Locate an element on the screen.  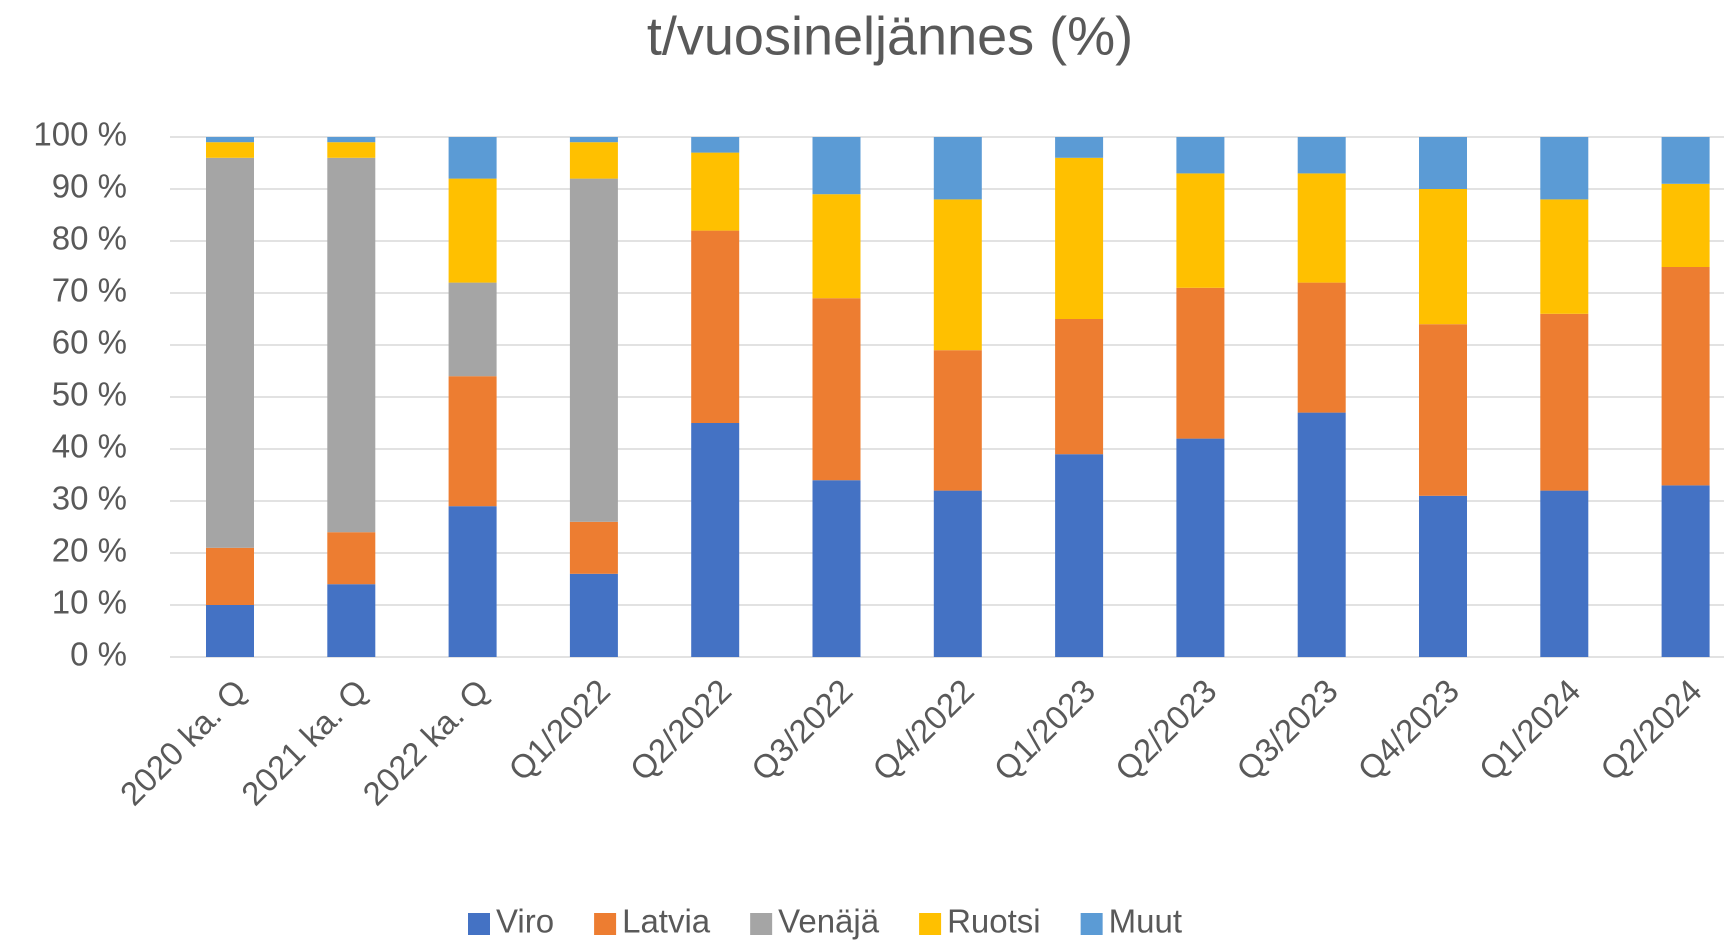
y-tick-label: 80 % is located at coordinates (89, 238).